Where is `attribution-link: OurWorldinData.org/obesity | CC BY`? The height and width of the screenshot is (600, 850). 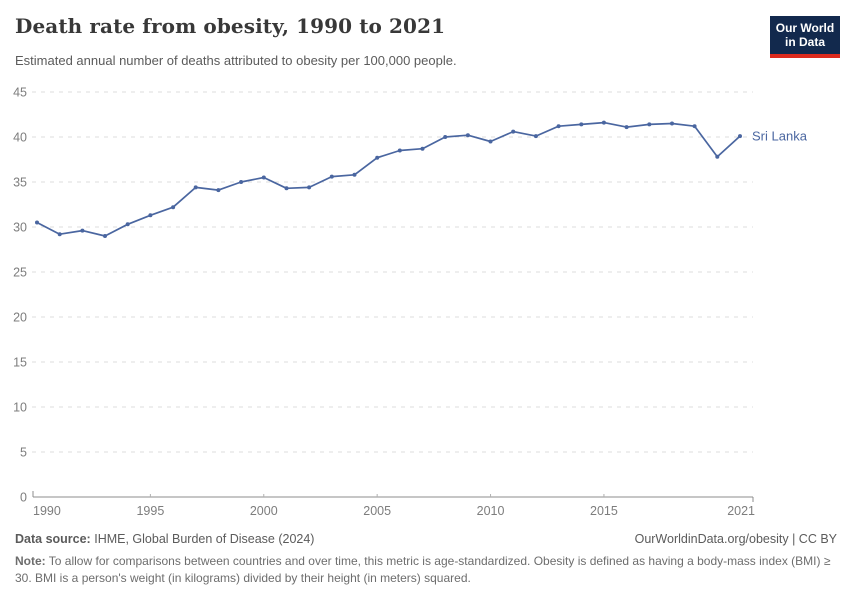
attribution-link: OurWorldinData.org/obesity | CC BY is located at coordinates (735, 539).